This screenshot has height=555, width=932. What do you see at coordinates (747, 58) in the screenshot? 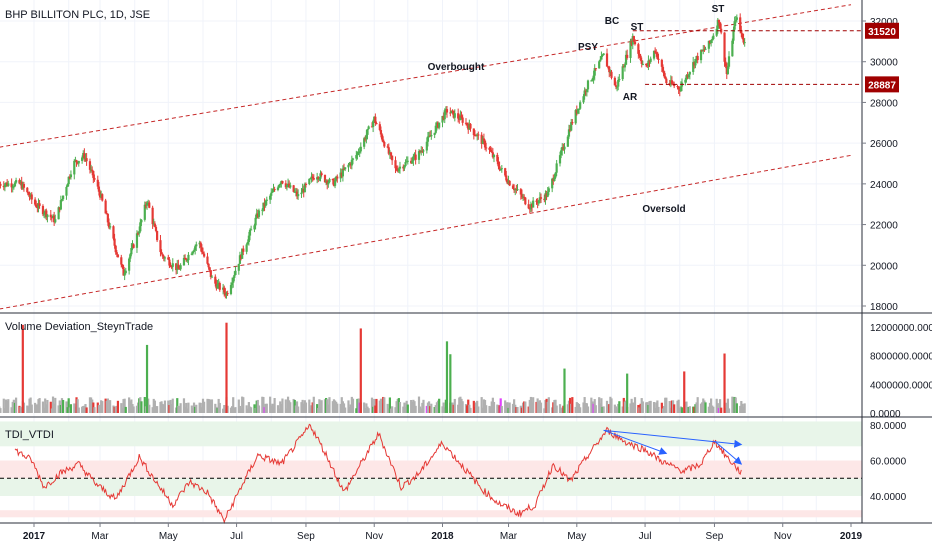
I see `price-levels` at bounding box center [747, 58].